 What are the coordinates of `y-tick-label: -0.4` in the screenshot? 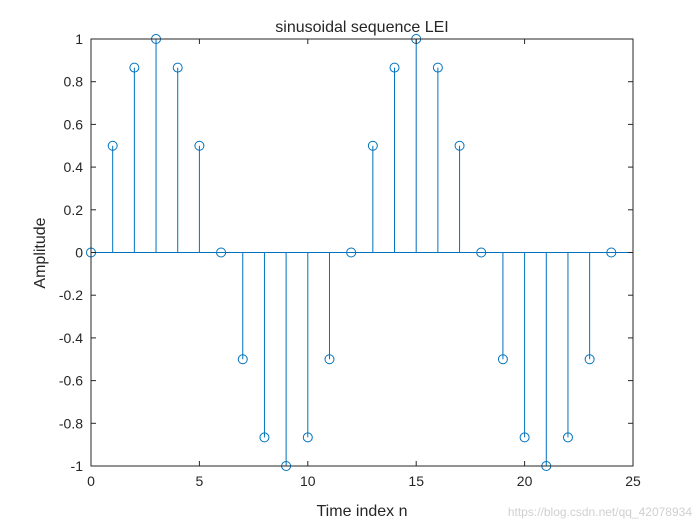 It's located at (71, 338).